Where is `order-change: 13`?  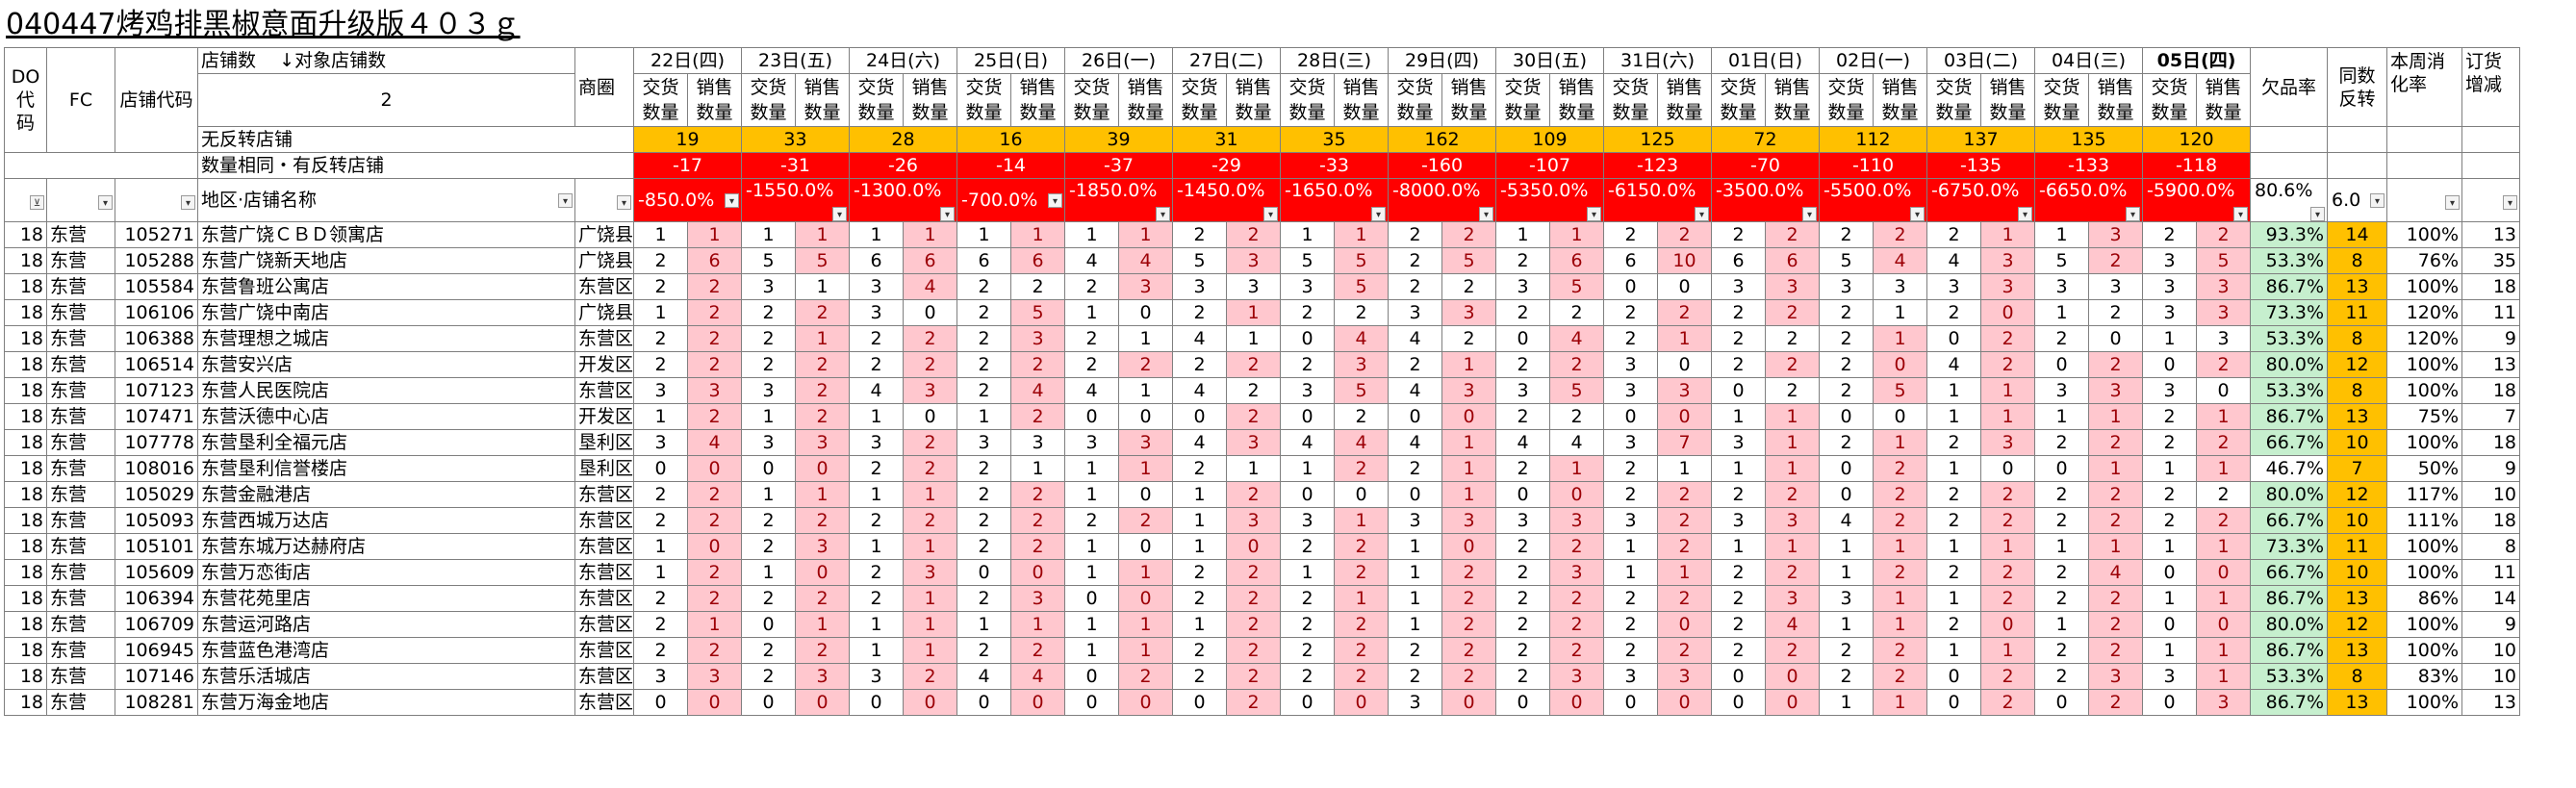
order-change: 13 is located at coordinates (2491, 365).